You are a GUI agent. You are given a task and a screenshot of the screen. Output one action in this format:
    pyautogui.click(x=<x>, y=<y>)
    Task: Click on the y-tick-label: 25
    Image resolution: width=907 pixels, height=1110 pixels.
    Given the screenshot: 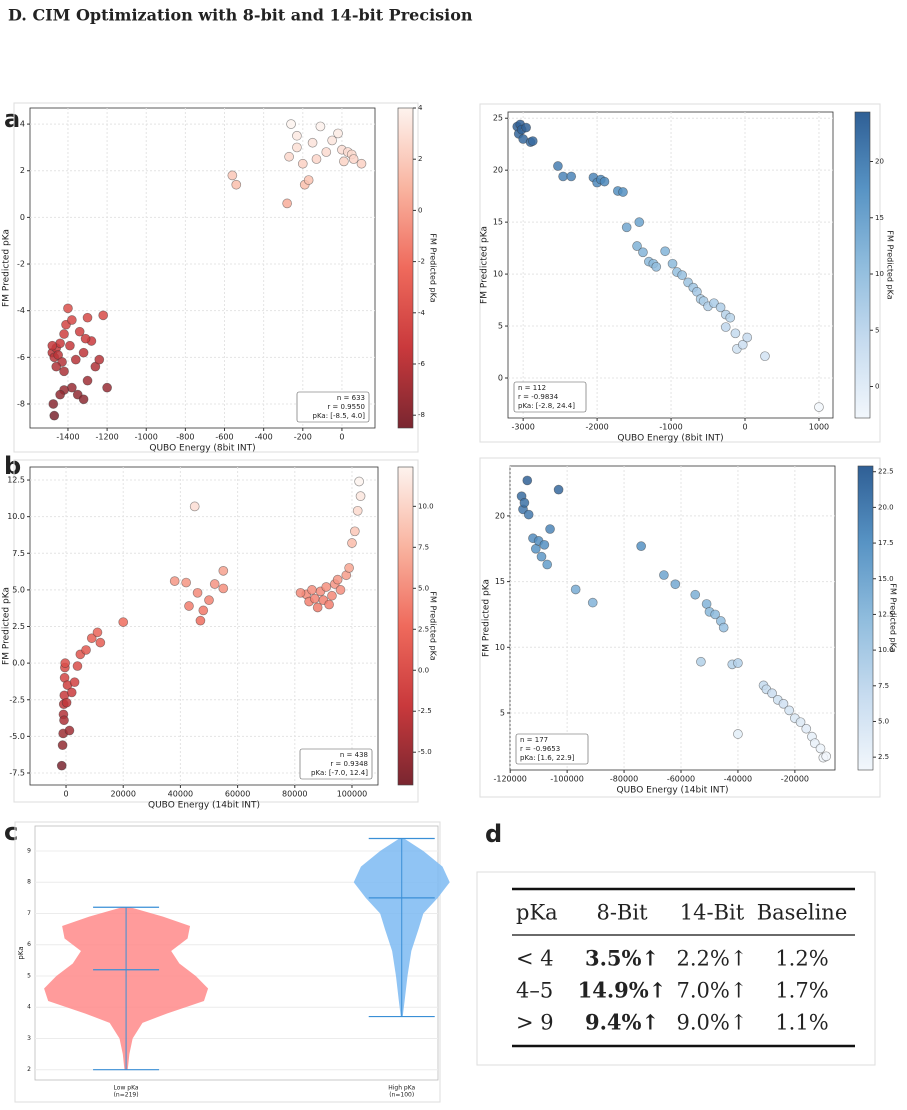 What is the action you would take?
    pyautogui.click(x=498, y=118)
    